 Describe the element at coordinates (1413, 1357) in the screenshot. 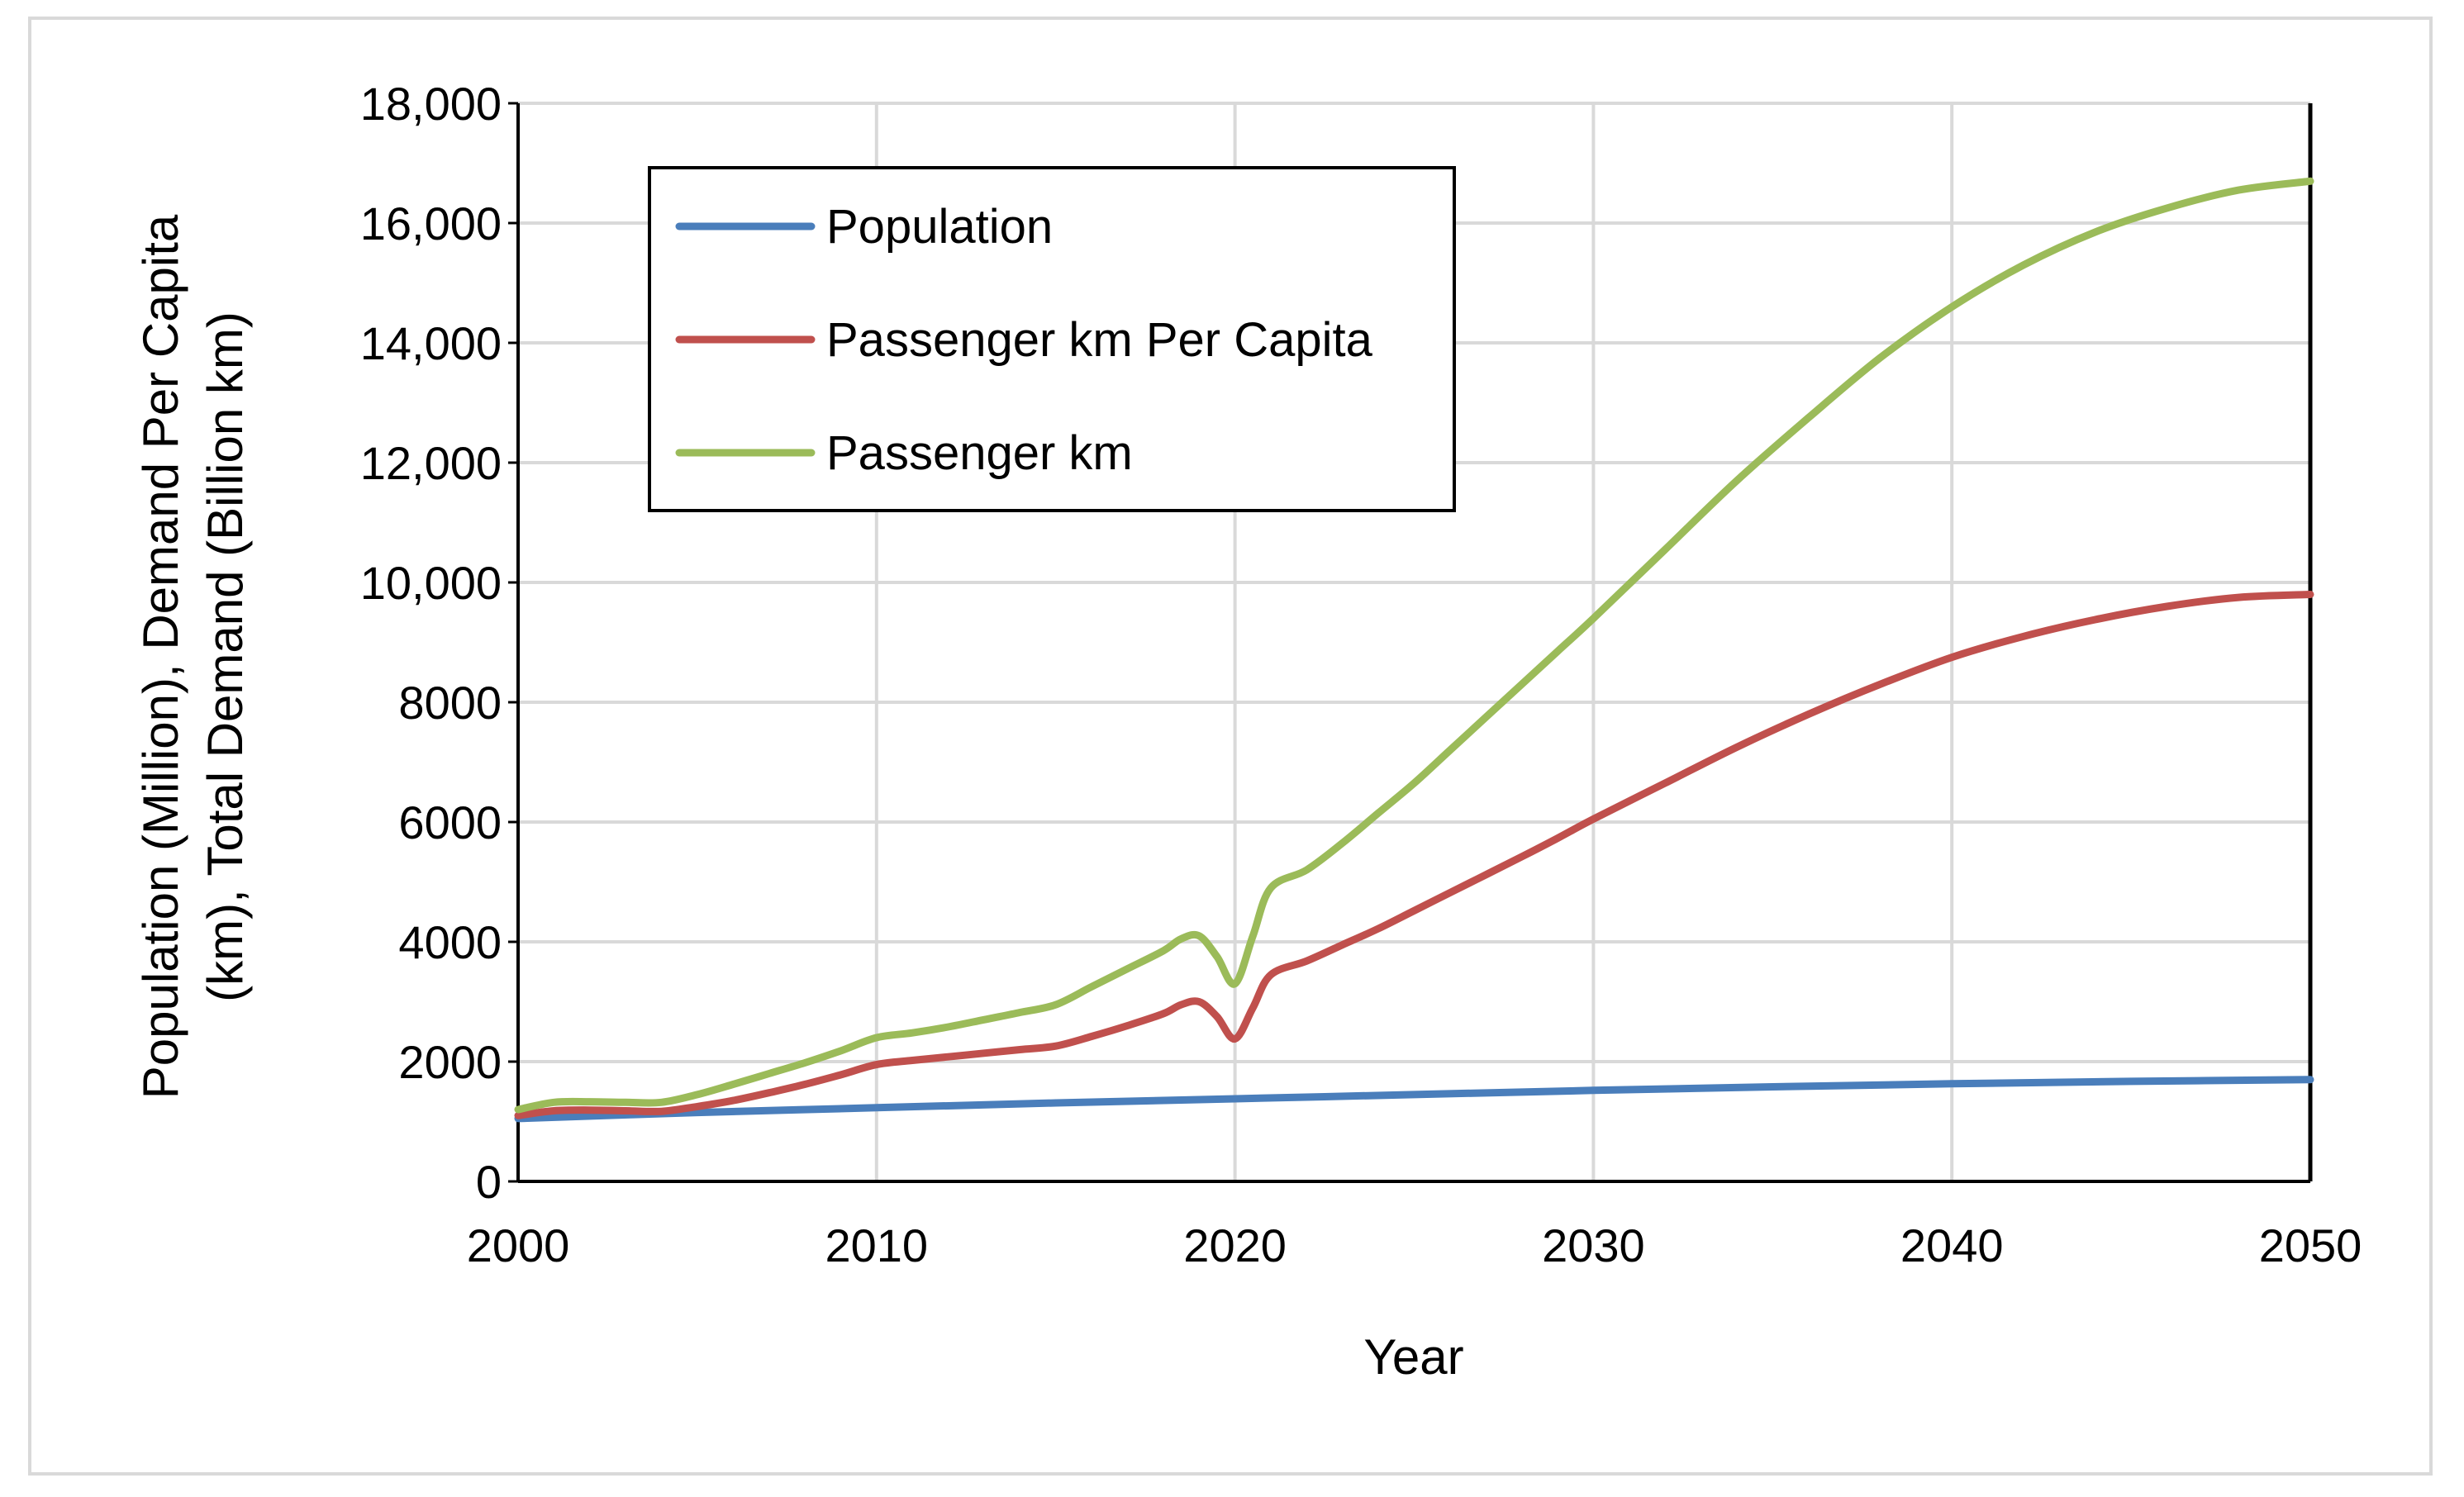

I see `x-axis-title: Year` at that location.